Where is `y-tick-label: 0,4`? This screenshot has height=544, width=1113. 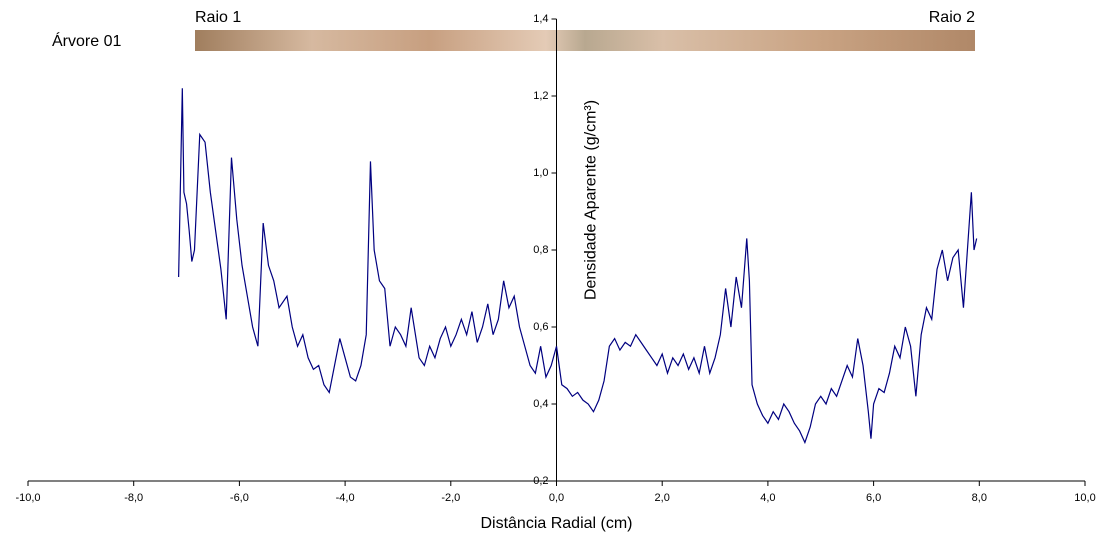
y-tick-label: 0,4 is located at coordinates (540, 404).